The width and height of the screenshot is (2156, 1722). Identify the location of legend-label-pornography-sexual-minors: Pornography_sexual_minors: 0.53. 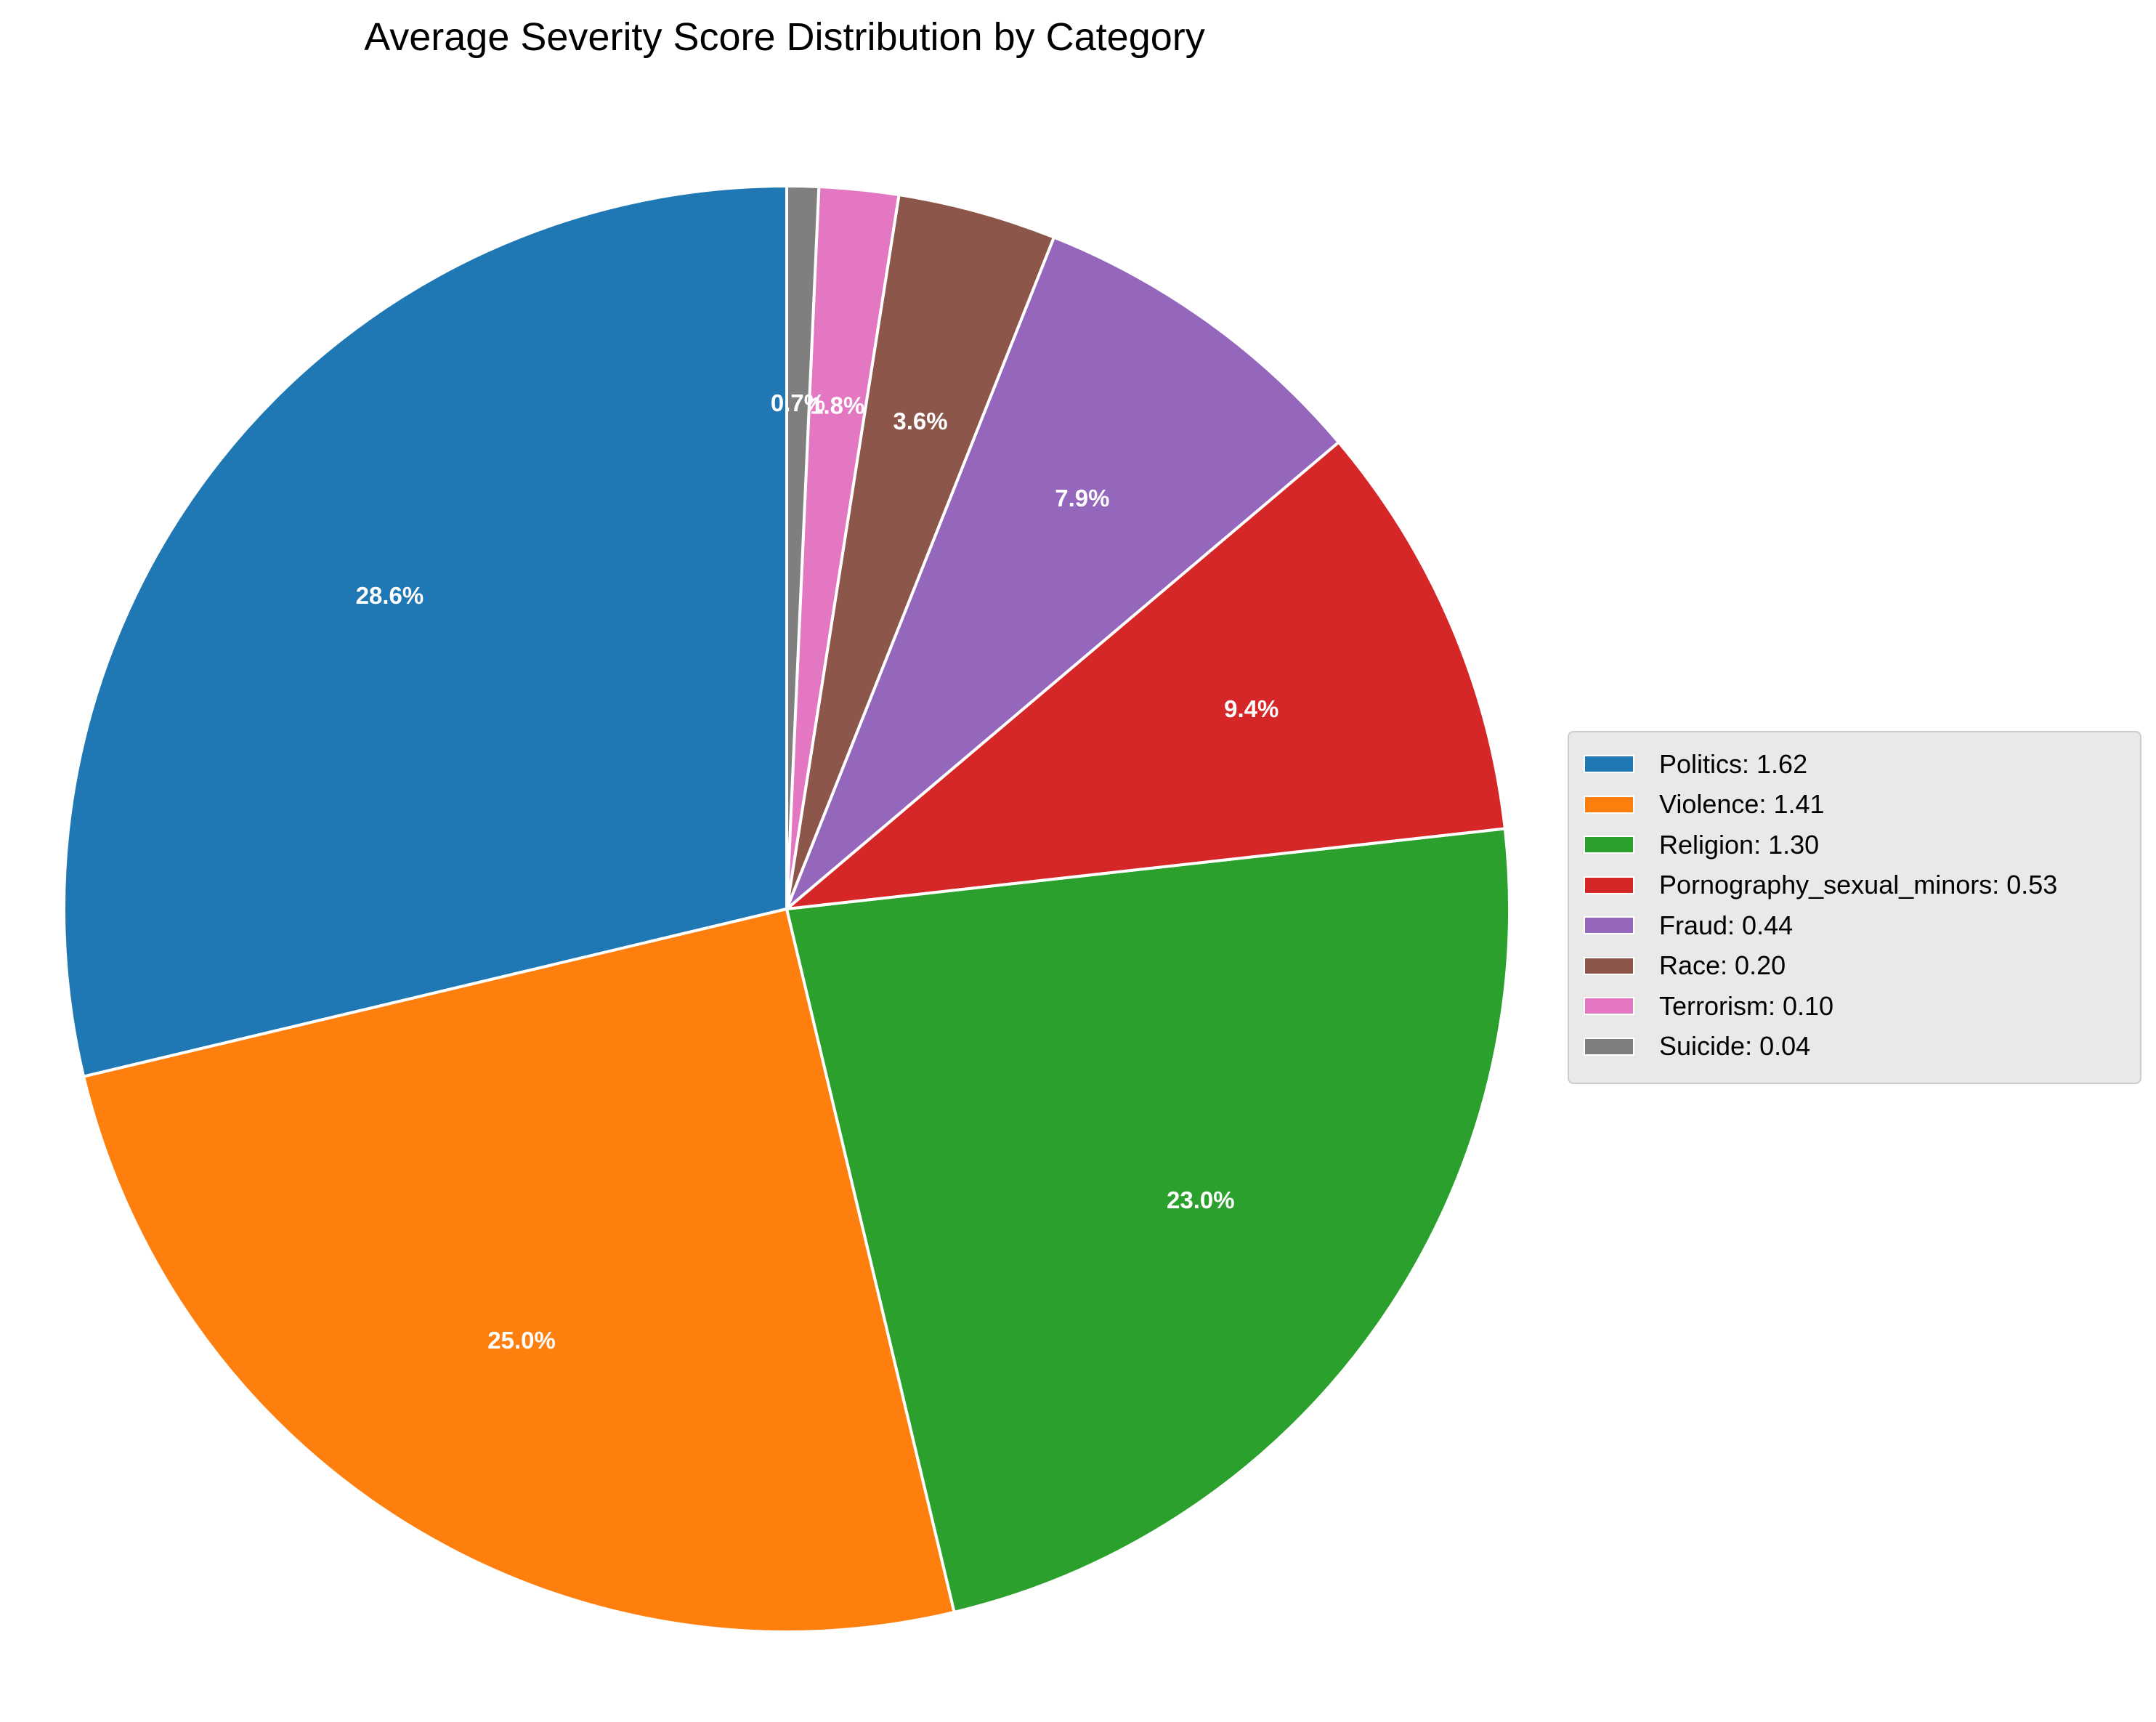
(1858, 885).